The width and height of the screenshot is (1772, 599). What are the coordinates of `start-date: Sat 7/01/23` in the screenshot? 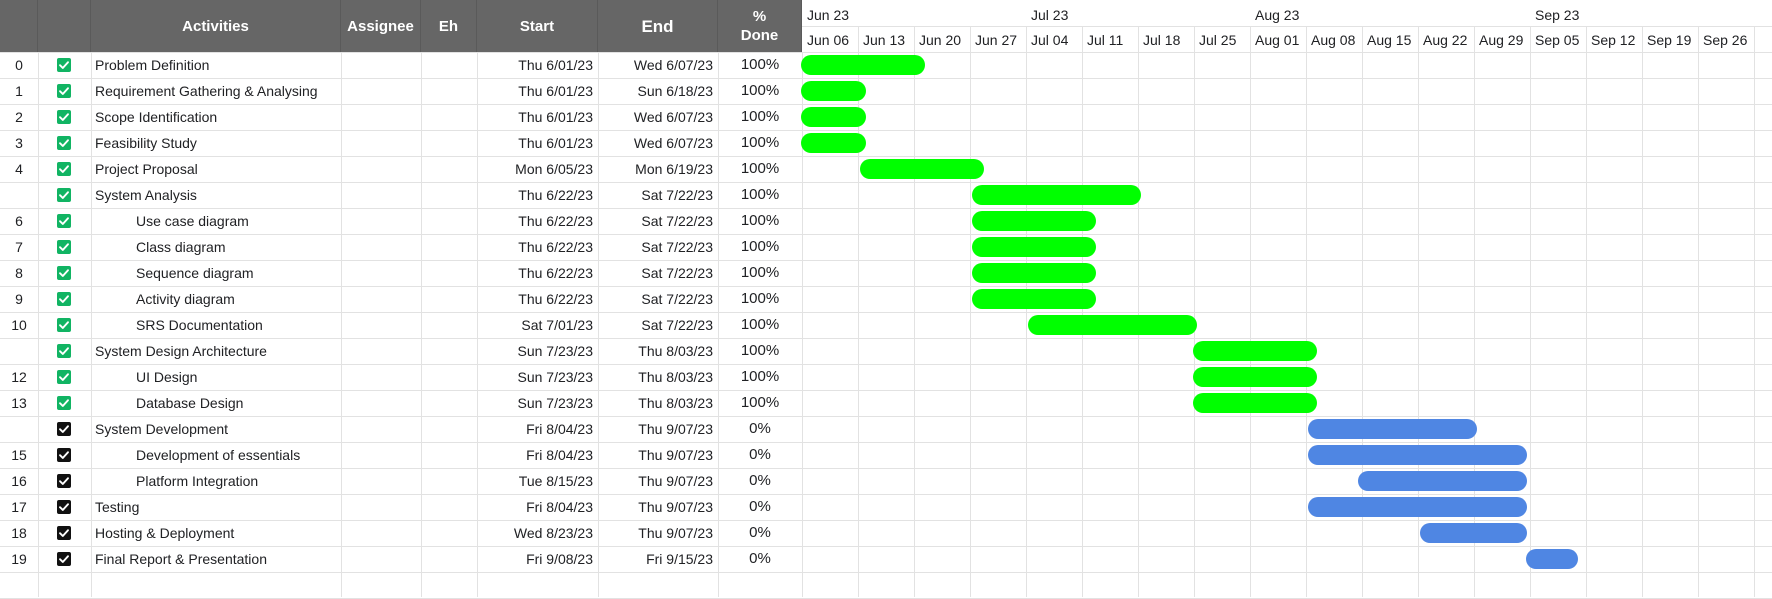 It's located at (557, 325).